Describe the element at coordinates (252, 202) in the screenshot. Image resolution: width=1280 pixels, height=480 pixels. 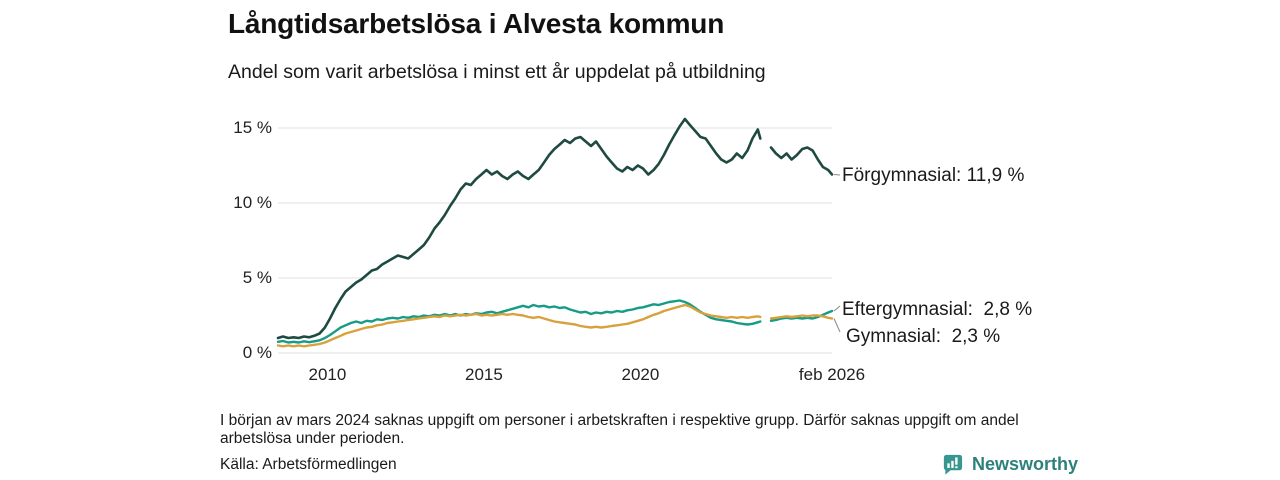
I see `y-axis-tick-label: 10 %` at that location.